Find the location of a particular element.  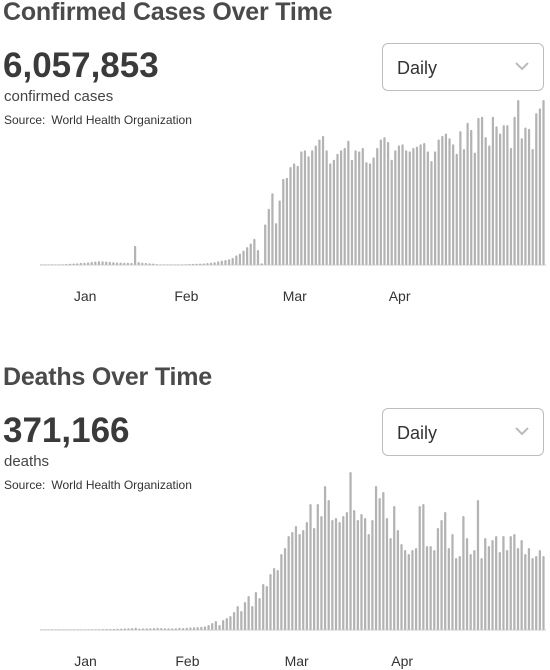

cases-title: Confirmed Cases Over Time is located at coordinates (168, 13).